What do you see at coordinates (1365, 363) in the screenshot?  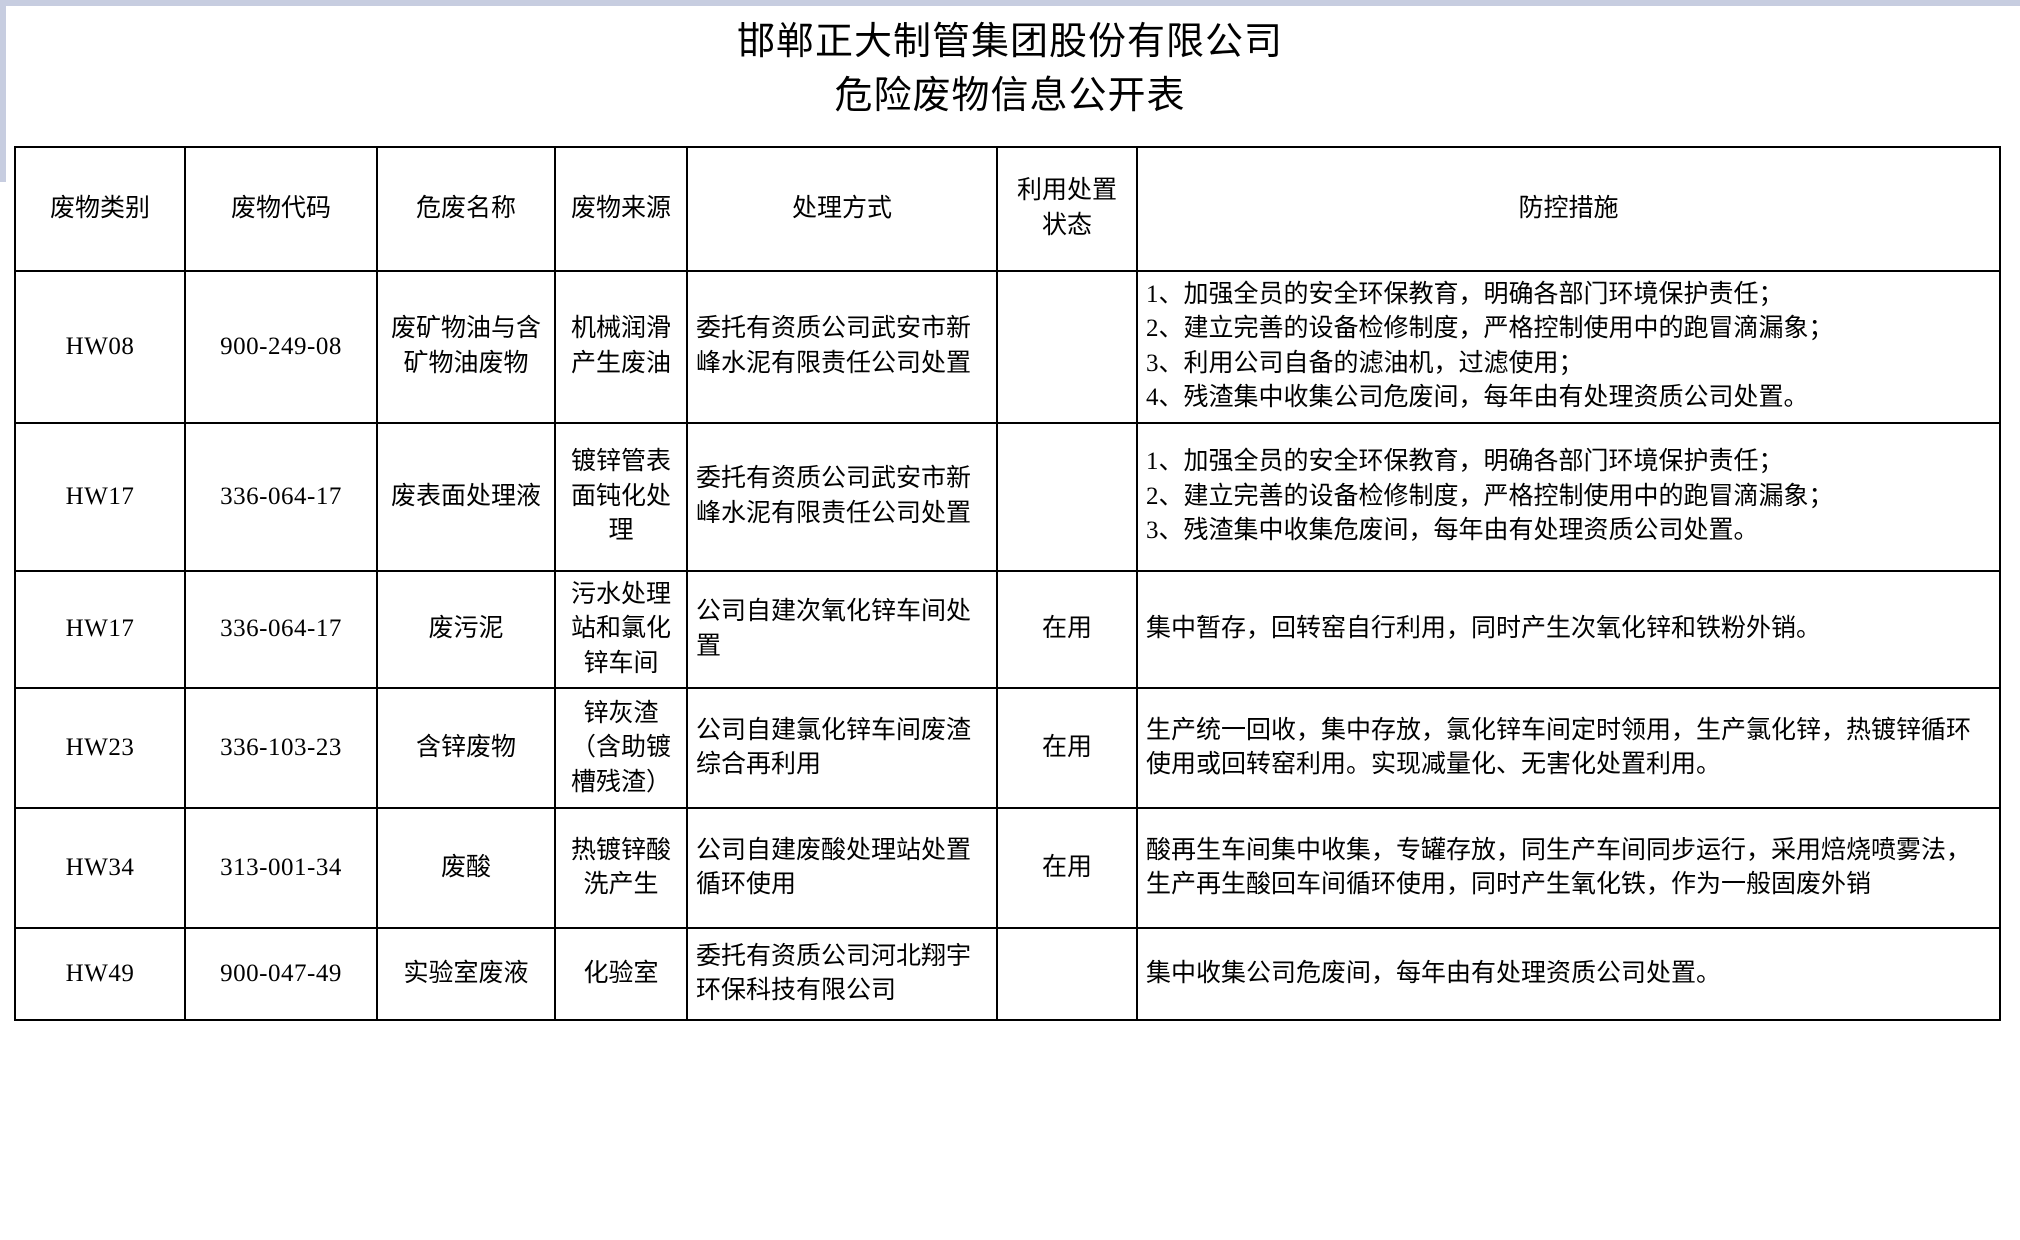 I see `measure-line: 3、利用公司自备的滤油机，过滤使用；` at bounding box center [1365, 363].